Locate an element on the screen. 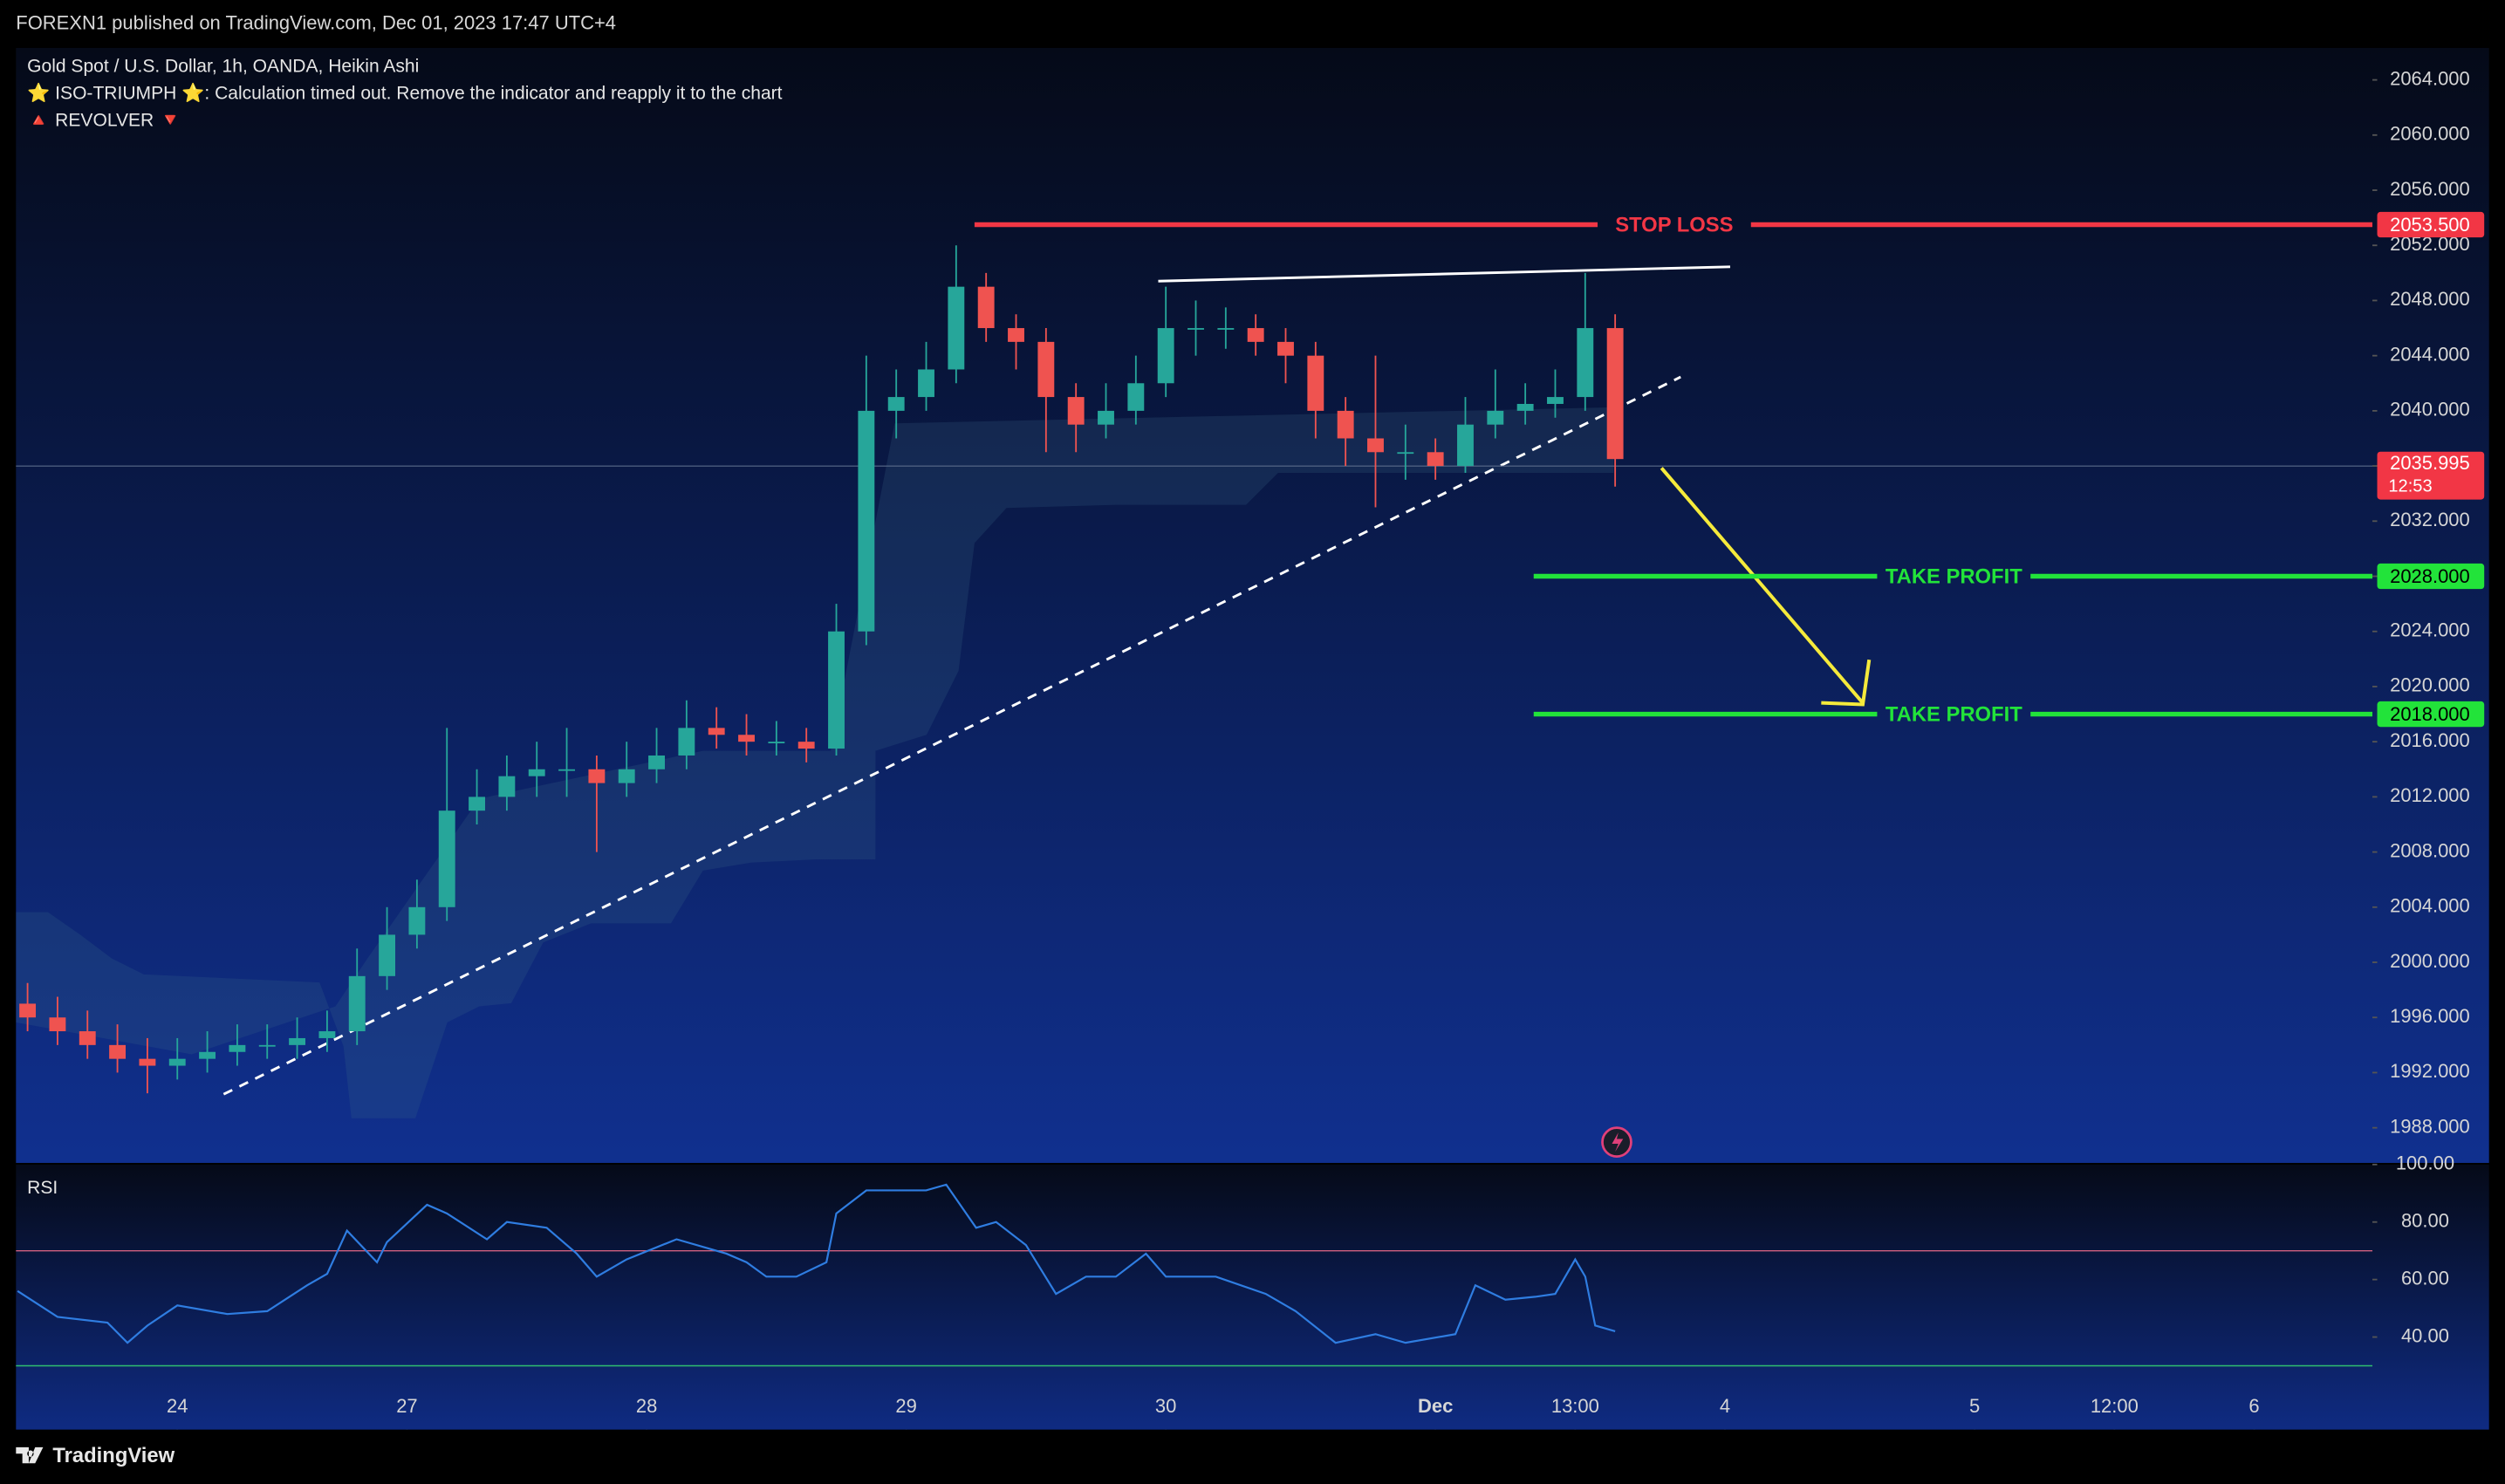 The height and width of the screenshot is (1484, 2505). x-tick-label: Dec is located at coordinates (1435, 1406).